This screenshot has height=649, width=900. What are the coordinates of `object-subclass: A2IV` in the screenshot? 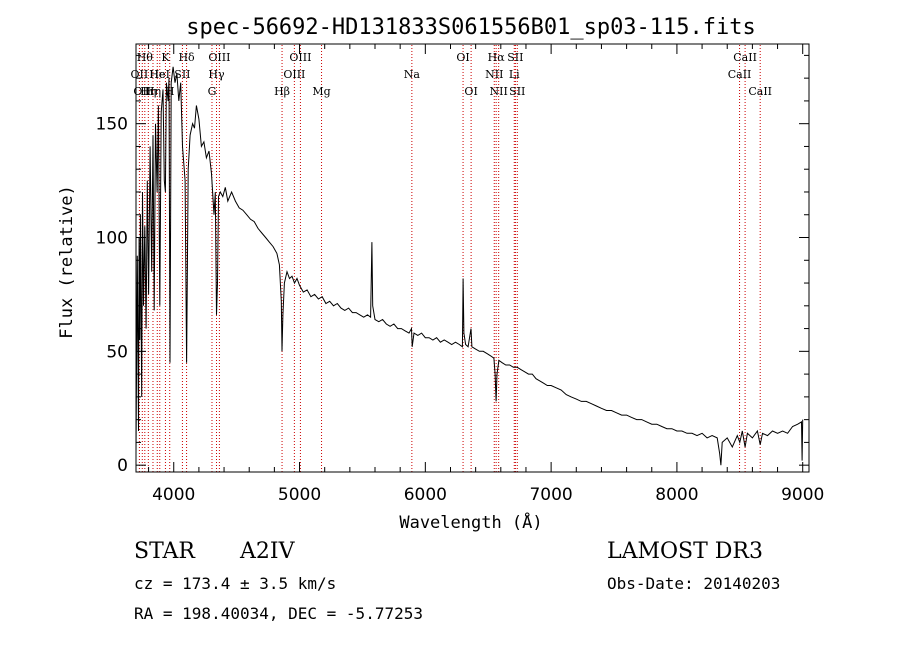 It's located at (267, 551).